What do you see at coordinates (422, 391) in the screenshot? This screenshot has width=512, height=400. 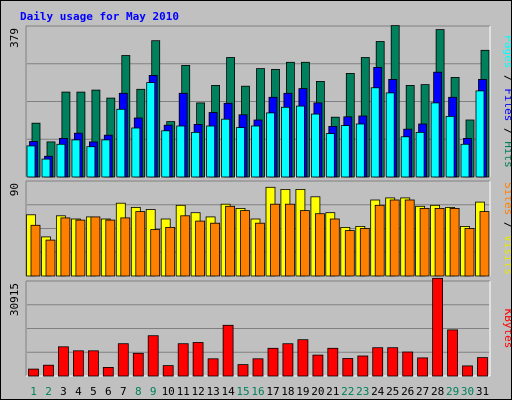 I see `x-tick-label: 27` at bounding box center [422, 391].